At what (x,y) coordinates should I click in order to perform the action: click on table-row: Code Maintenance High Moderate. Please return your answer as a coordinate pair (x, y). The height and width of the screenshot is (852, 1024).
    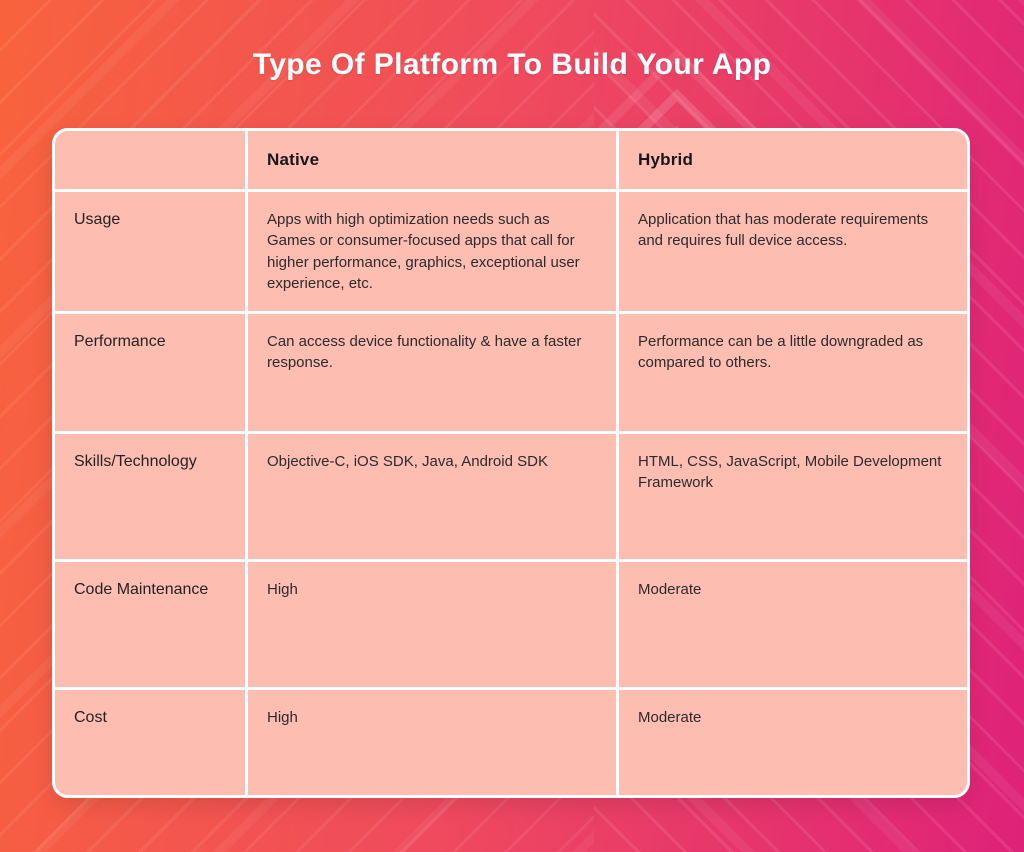
    Looking at the image, I should click on (511, 625).